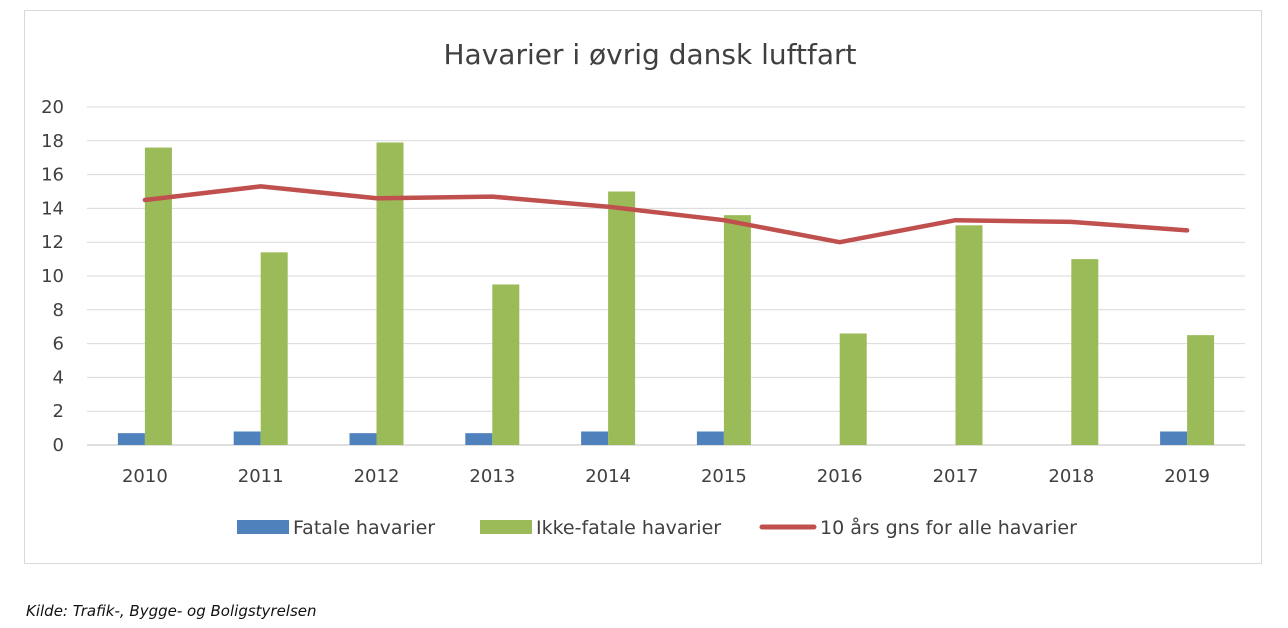  I want to click on y-tick-label: 2, so click(58, 411).